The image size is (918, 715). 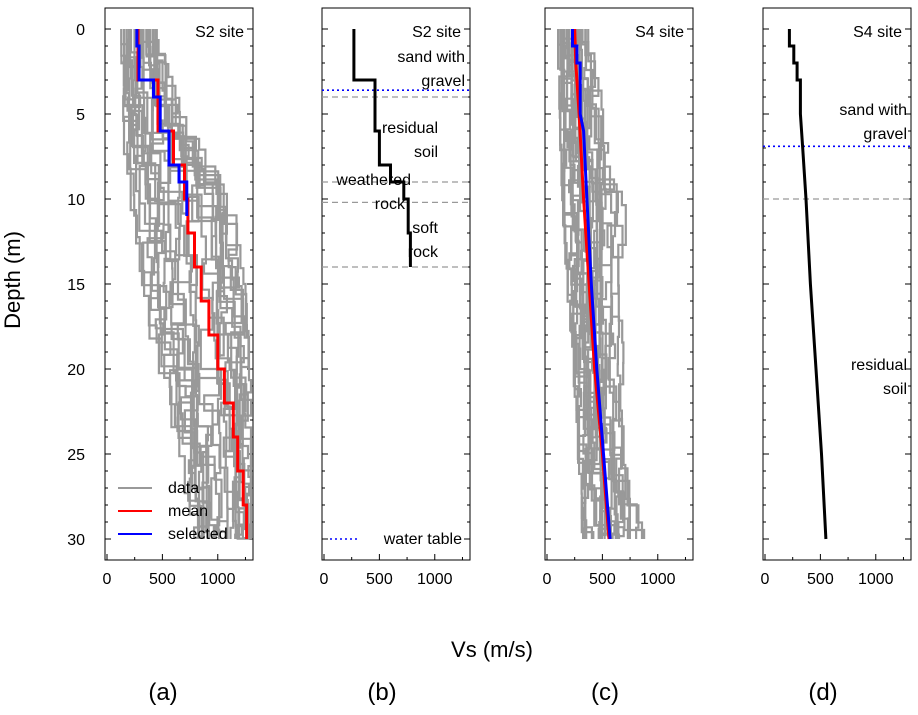 I want to click on panel-letter: (d), so click(x=822, y=692).